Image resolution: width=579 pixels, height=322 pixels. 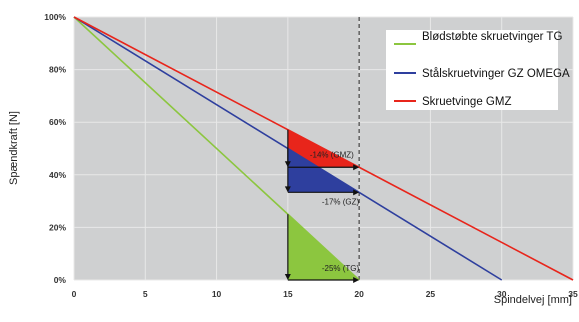 What do you see at coordinates (14, 148) in the screenshot?
I see `y-axis-title: Spændkraft [N]` at bounding box center [14, 148].